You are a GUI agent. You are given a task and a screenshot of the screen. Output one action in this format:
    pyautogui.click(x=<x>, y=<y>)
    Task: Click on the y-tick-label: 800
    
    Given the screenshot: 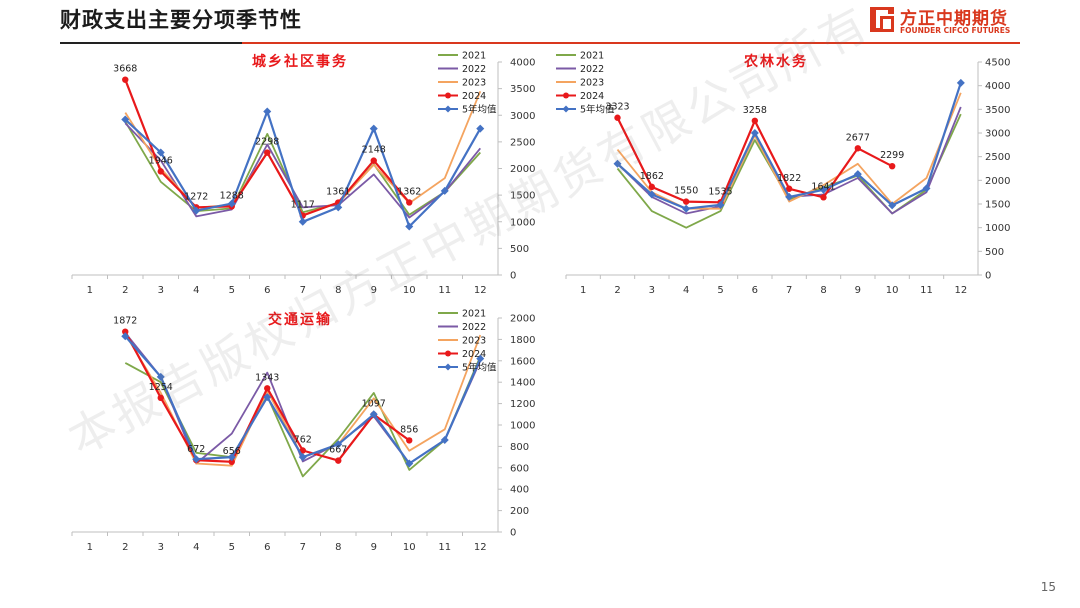 What is the action you would take?
    pyautogui.click(x=519, y=447)
    